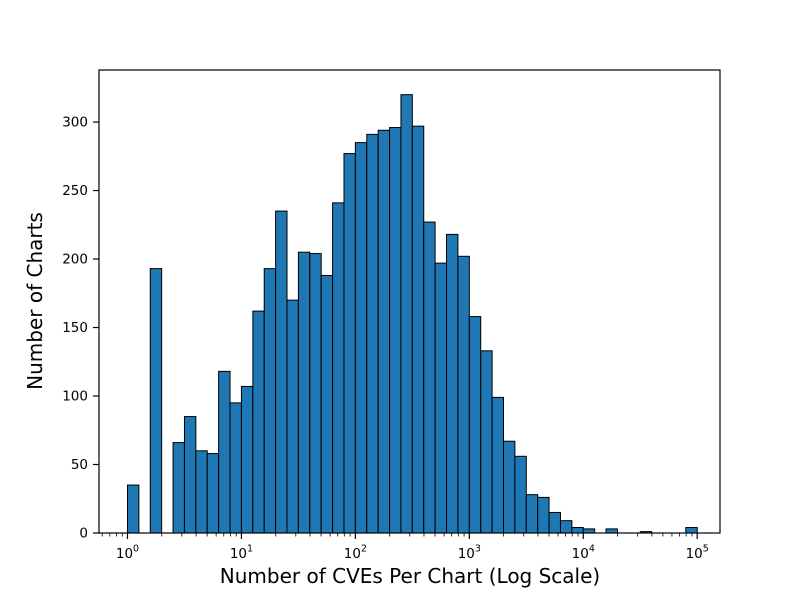 The image size is (800, 600). I want to click on x-tick-label: 10², so click(355, 553).